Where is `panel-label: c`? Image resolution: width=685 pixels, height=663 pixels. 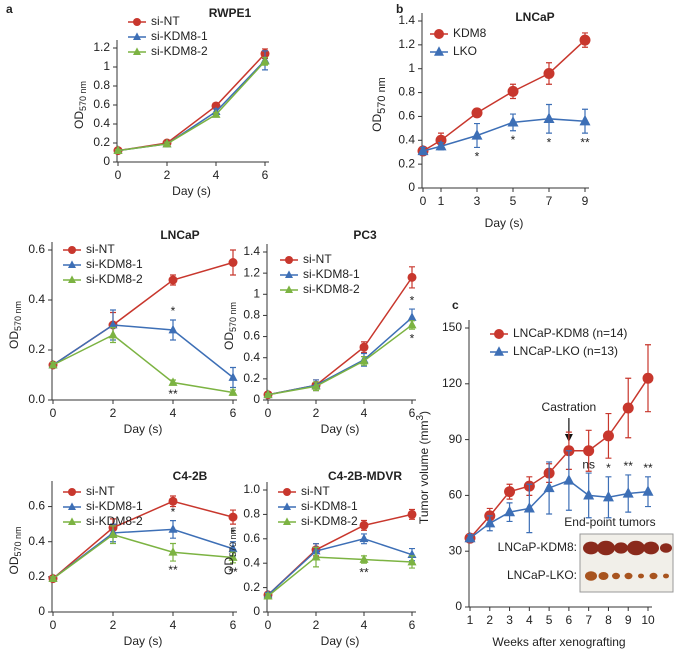 panel-label: c is located at coordinates (455, 305).